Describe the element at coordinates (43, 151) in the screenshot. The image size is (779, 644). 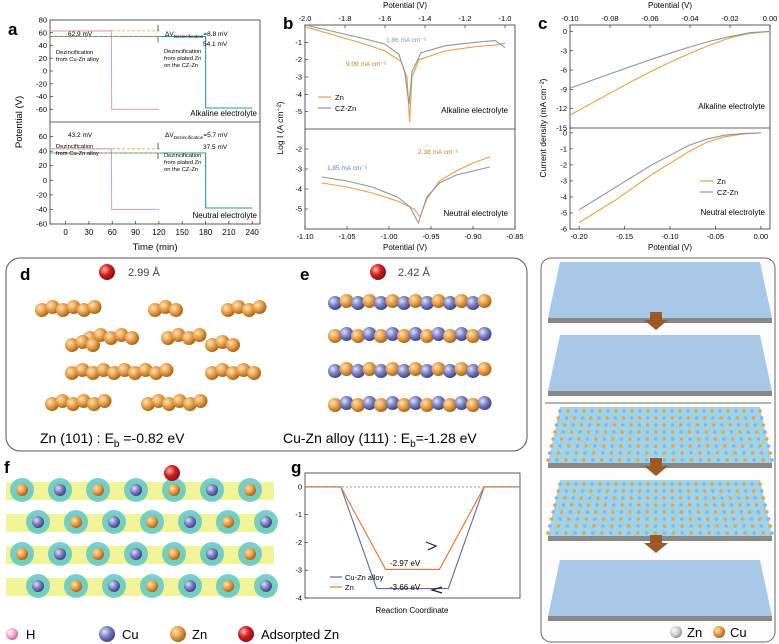
I see `y-tick-label: 40` at that location.